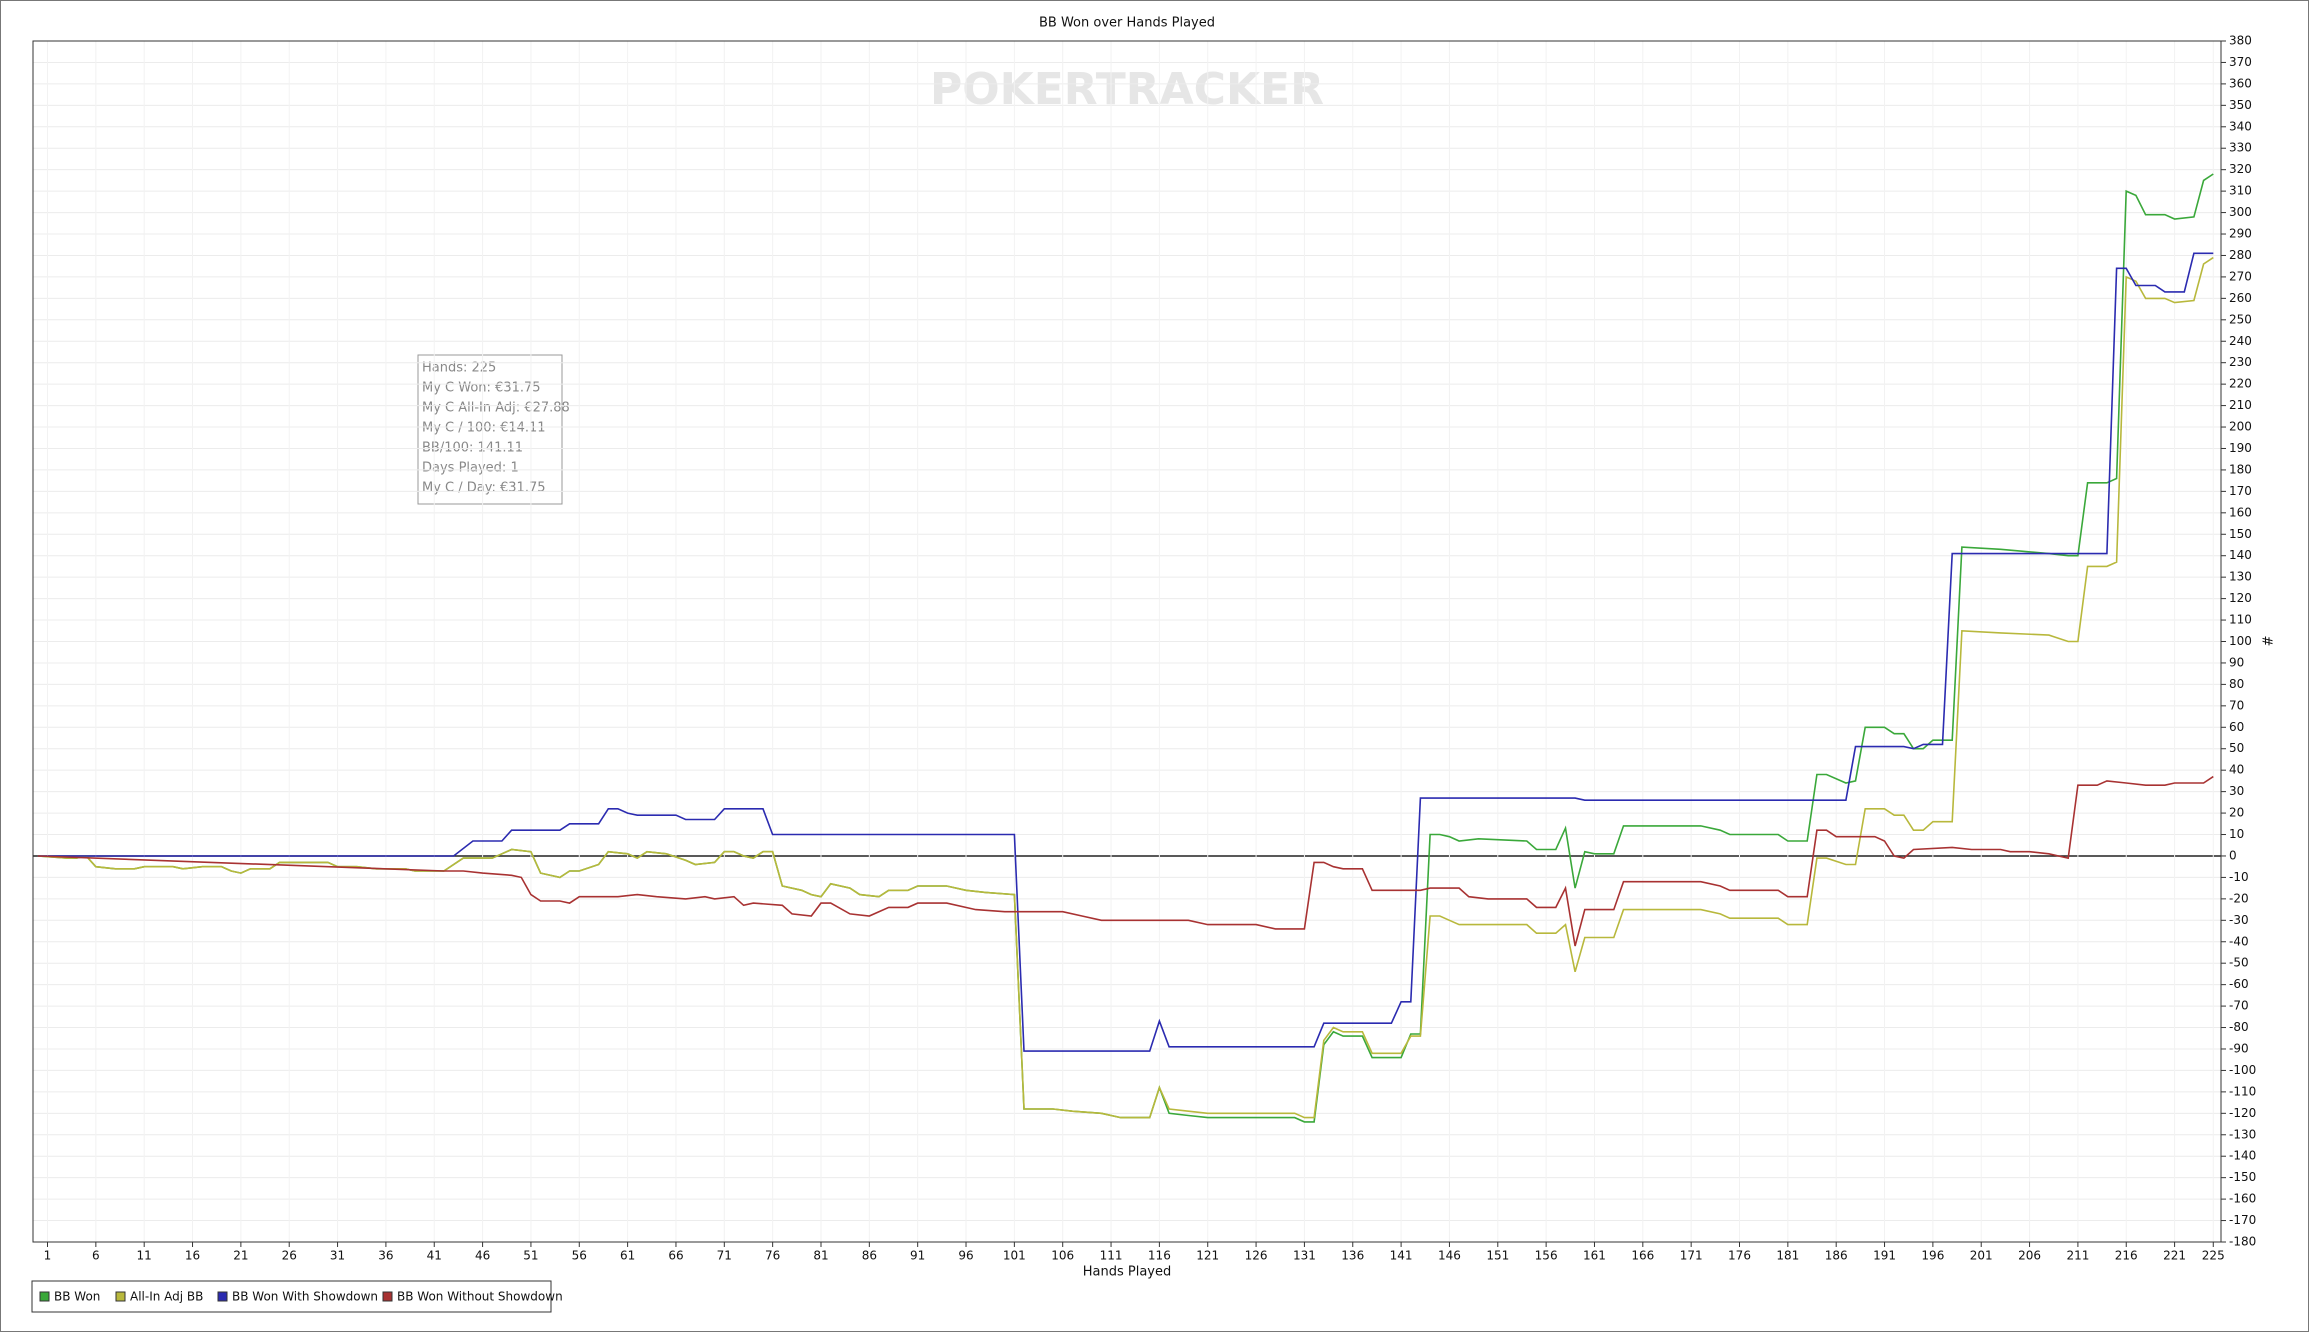 Image resolution: width=2309 pixels, height=1332 pixels. Describe the element at coordinates (1401, 1256) in the screenshot. I see `x-tick-label: 141` at that location.